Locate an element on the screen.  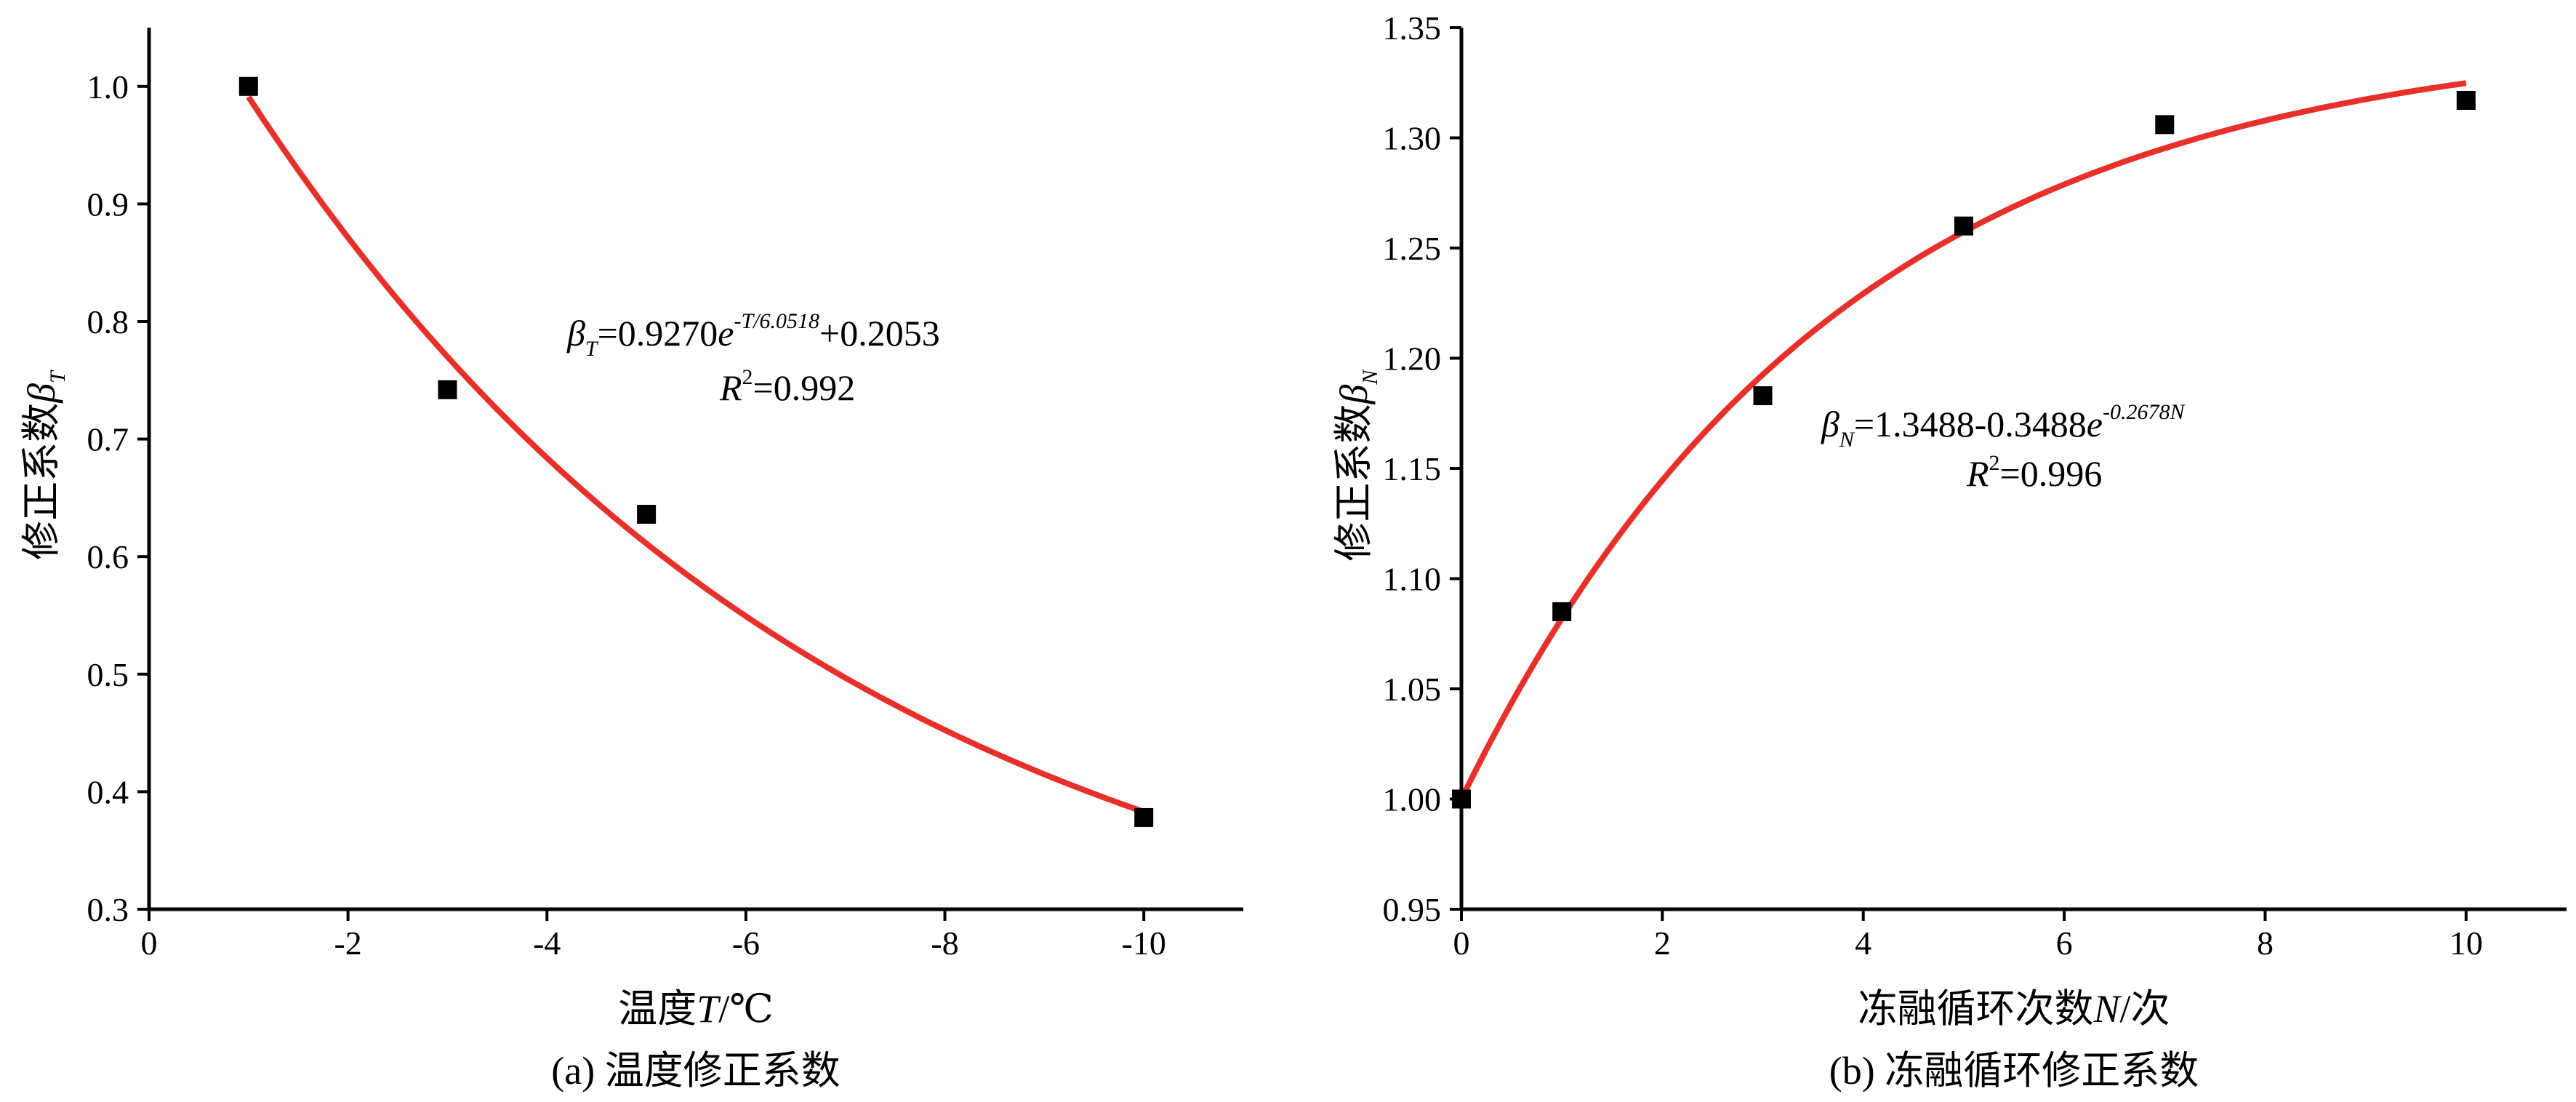
y-tick-label: 0.95 is located at coordinates (1412, 909).